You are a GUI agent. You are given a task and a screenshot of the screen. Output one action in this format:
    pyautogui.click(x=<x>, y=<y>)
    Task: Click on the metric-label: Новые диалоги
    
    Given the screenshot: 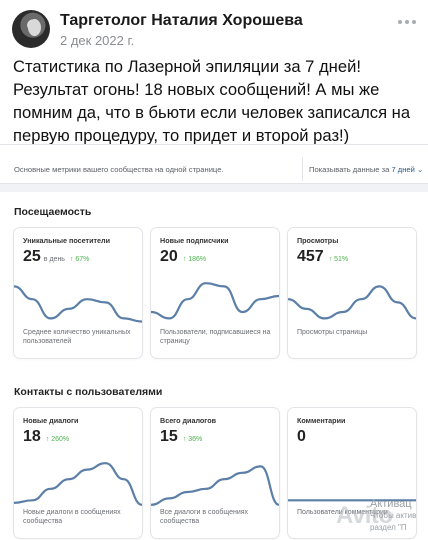 What is the action you would take?
    pyautogui.click(x=51, y=420)
    